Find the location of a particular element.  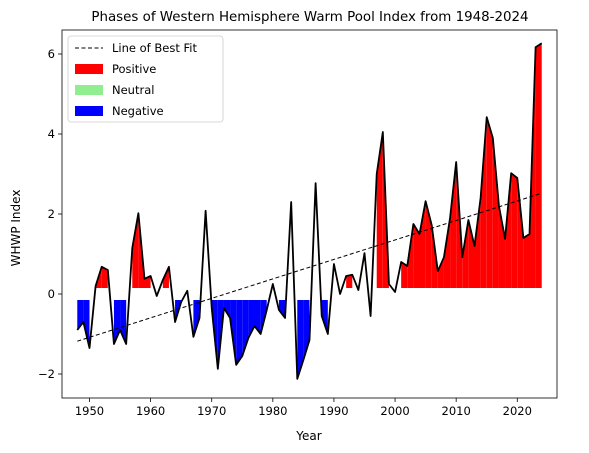

y-tick-label: 2 is located at coordinates (51, 214).